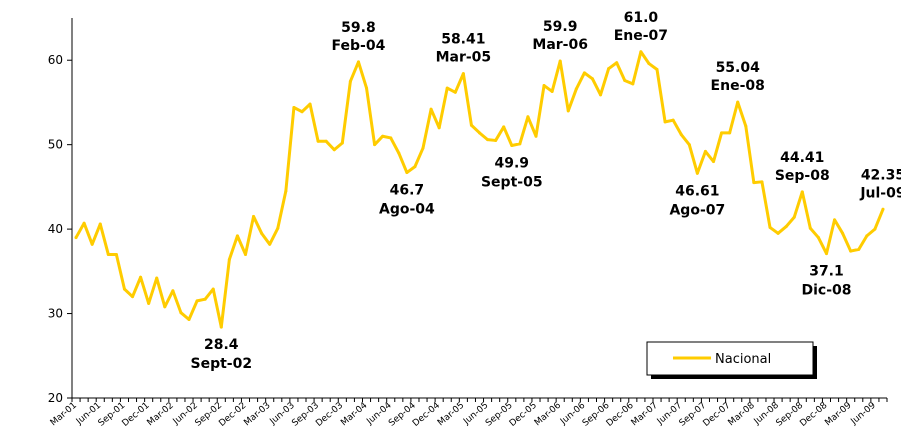  I want to click on legend-label-nacional: Nacional, so click(743, 359).